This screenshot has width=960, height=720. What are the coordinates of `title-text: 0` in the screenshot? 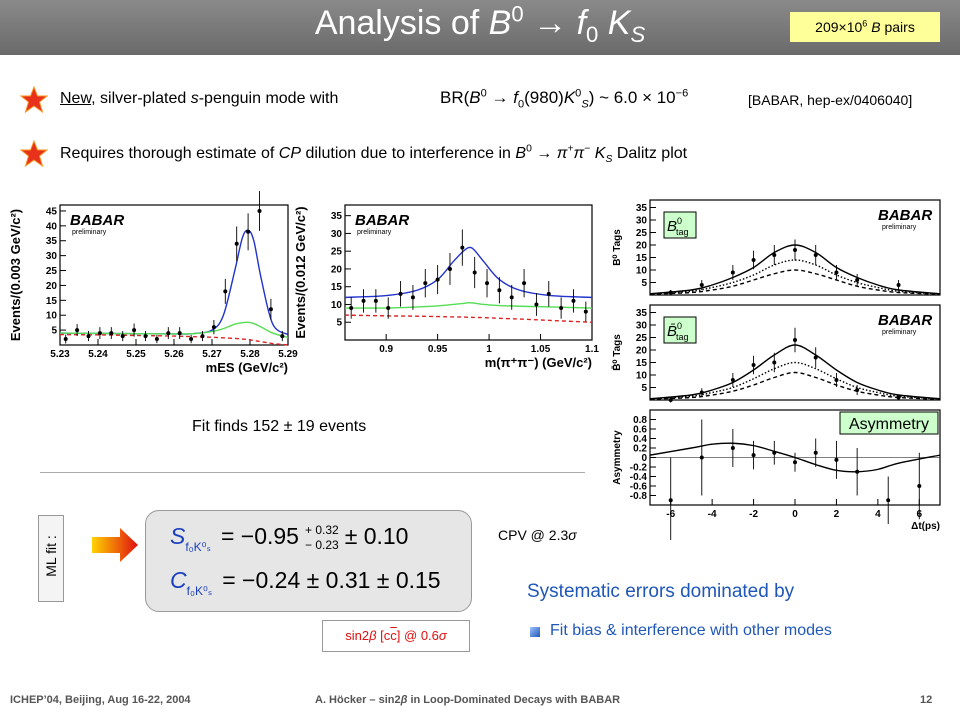 It's located at (592, 34).